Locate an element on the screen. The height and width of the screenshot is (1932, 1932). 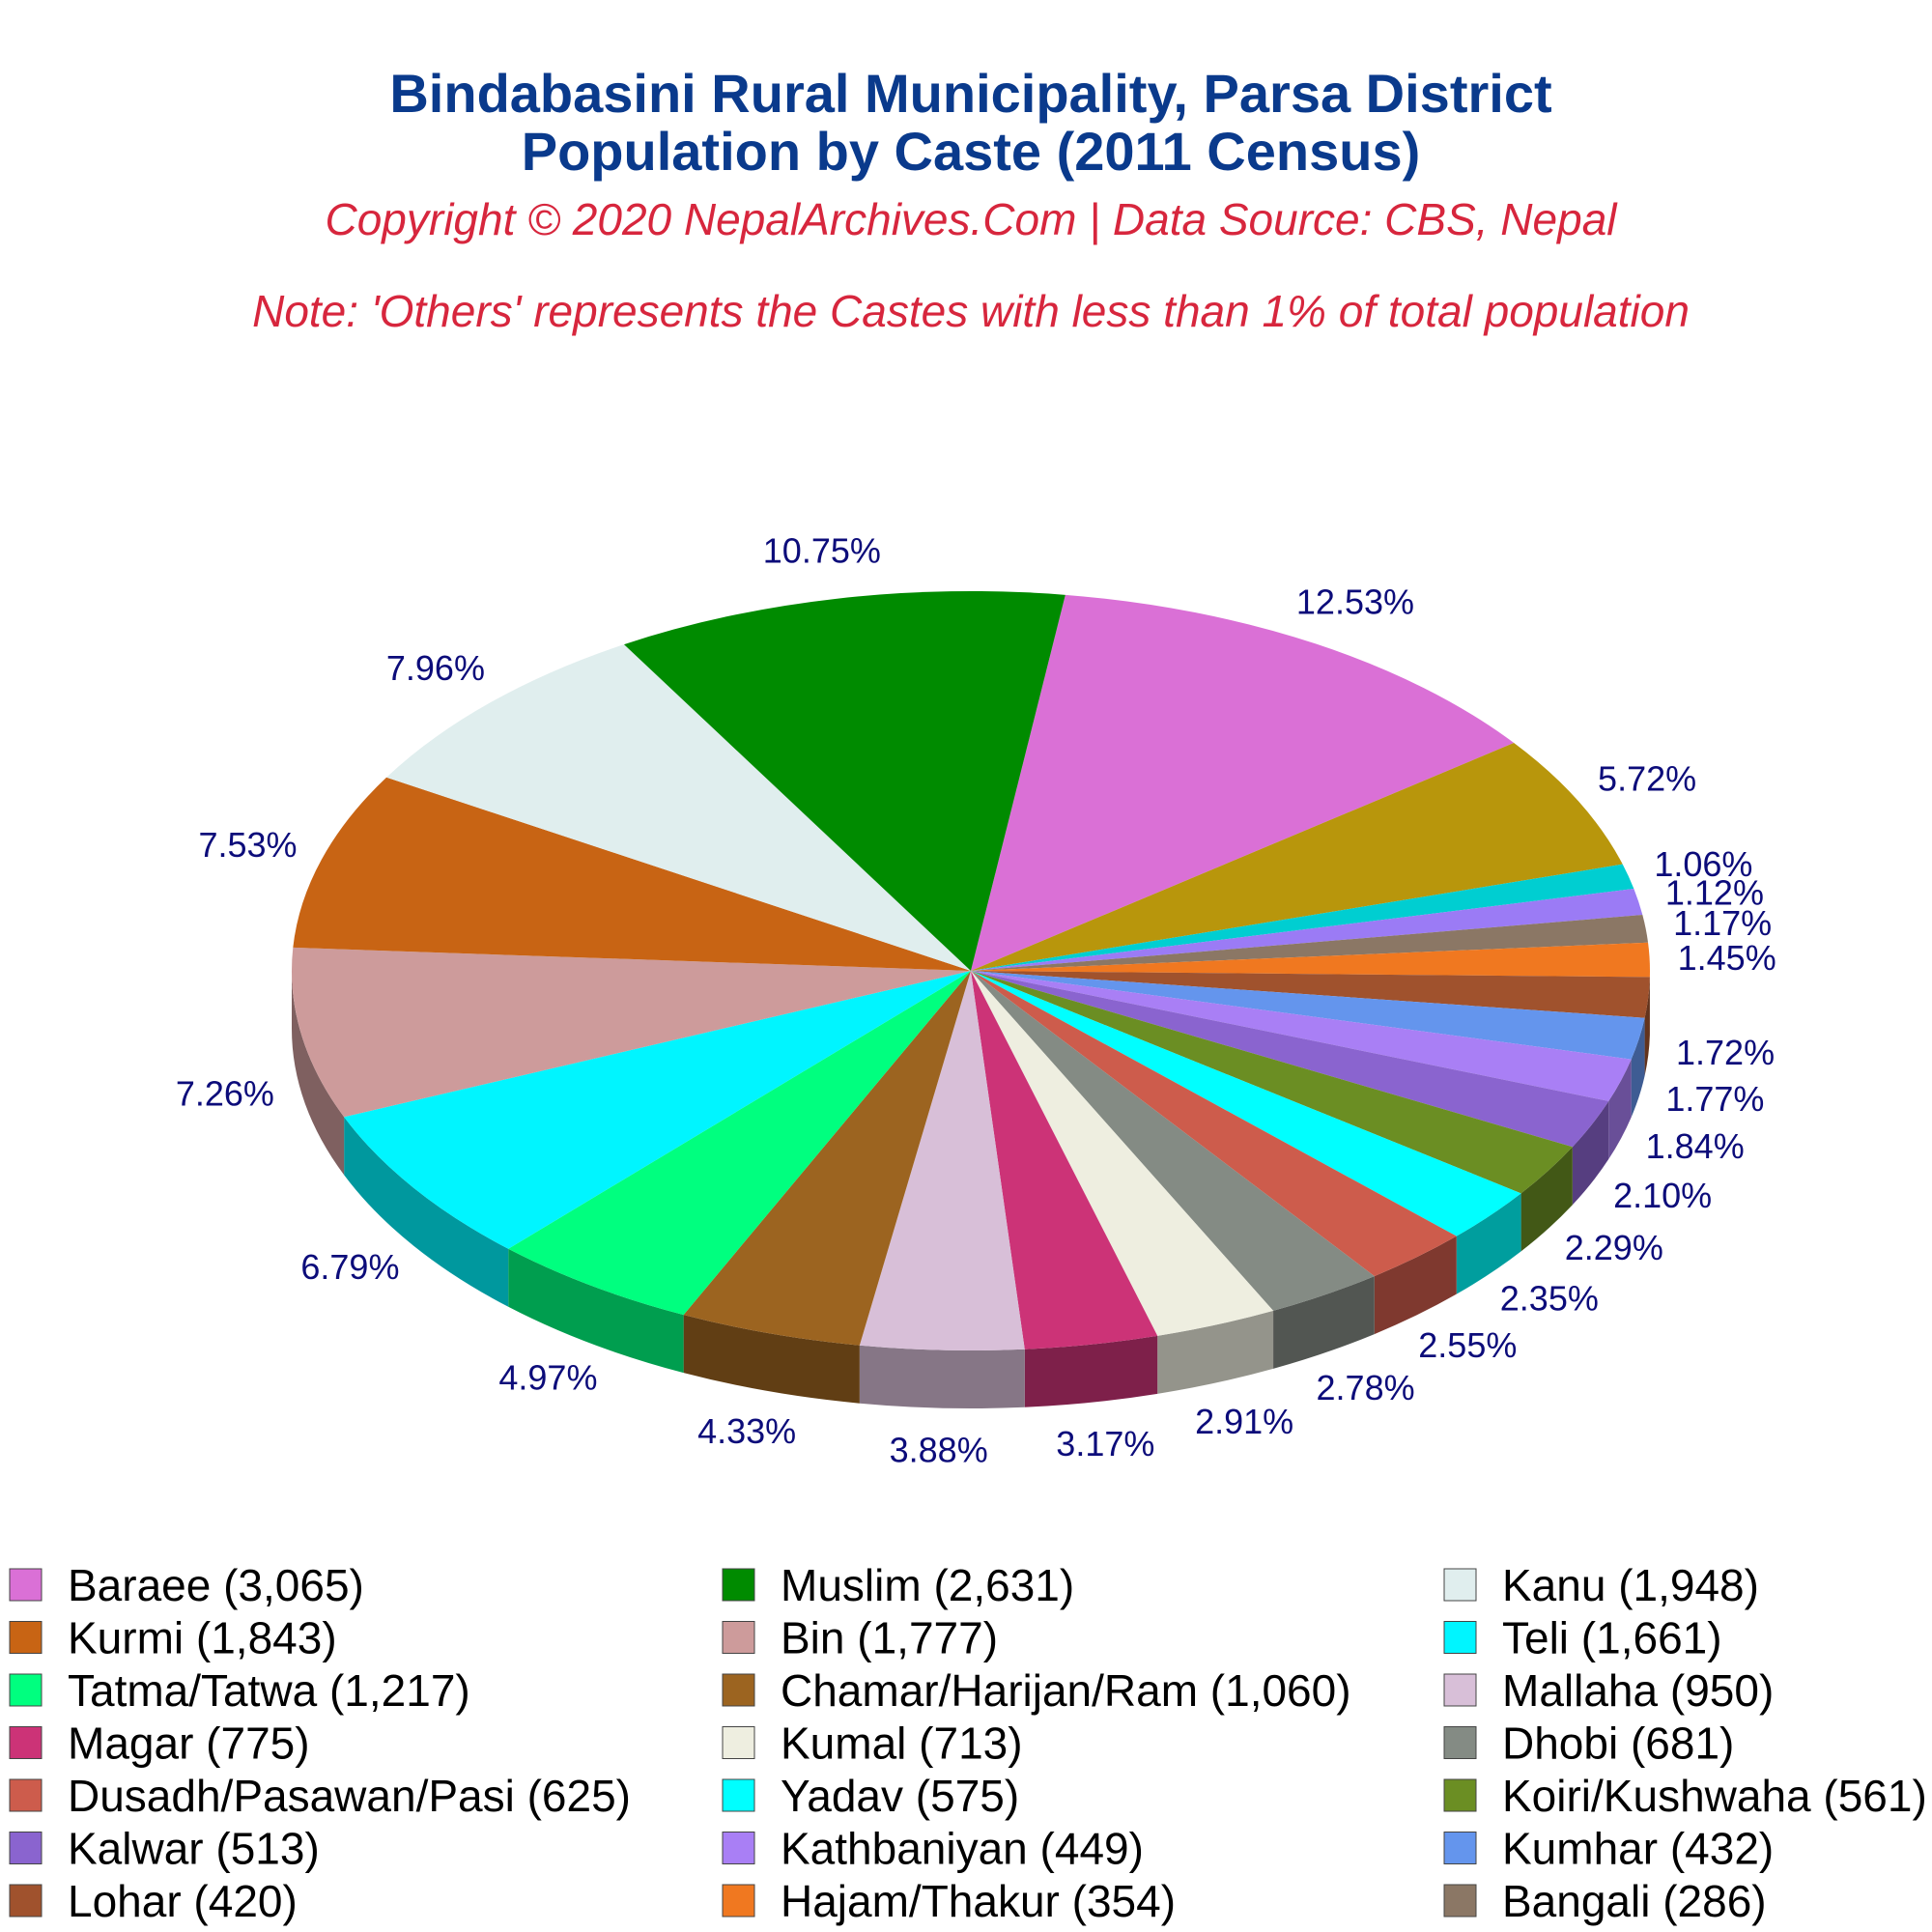
legend-label: Terai Others (273) is located at coordinates (247, 1930).